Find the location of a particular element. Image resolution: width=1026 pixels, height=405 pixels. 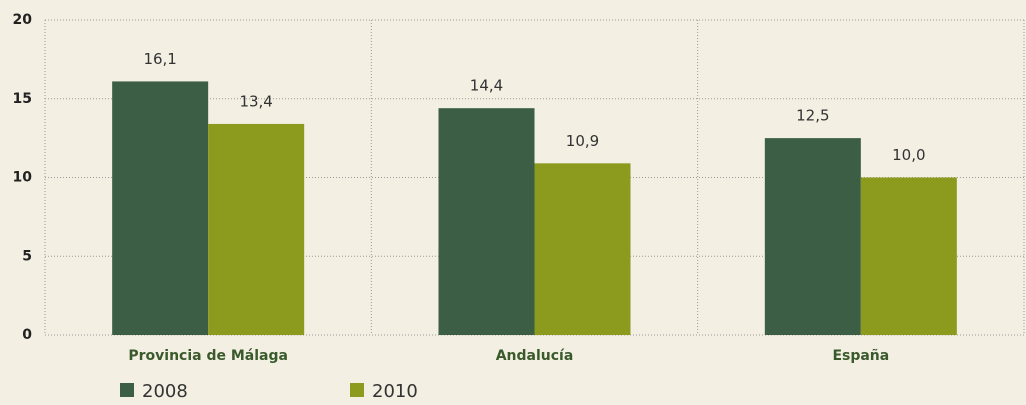

value-label: 10,0 is located at coordinates (908, 155).